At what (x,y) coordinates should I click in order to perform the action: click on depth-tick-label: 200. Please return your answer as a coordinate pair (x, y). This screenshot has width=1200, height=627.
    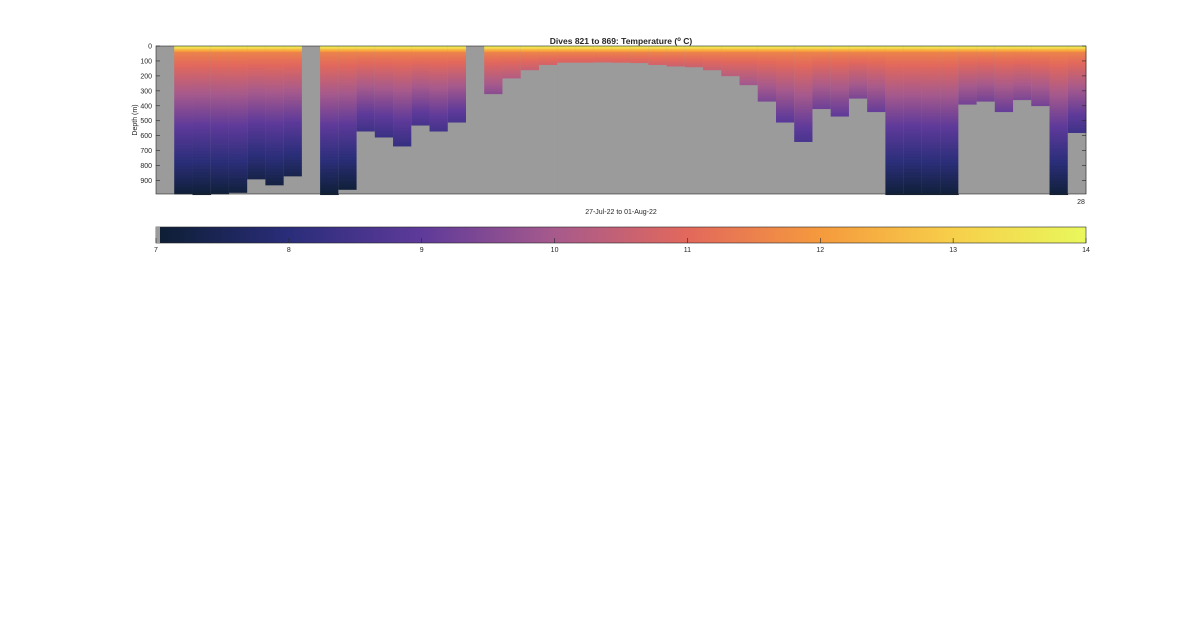
    Looking at the image, I should click on (146, 76).